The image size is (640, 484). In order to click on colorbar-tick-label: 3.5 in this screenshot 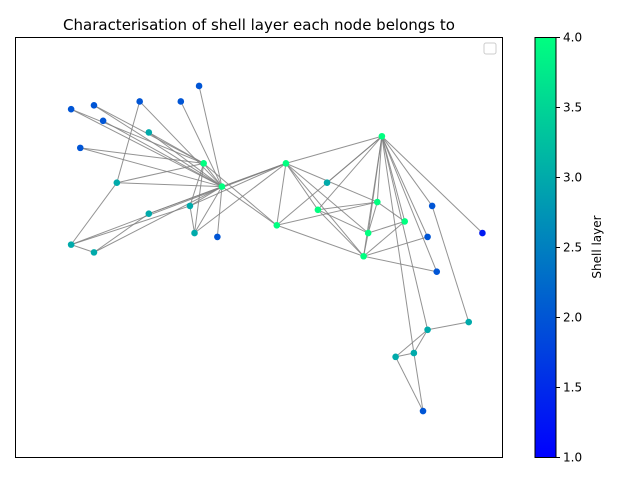, I will do `click(572, 108)`.